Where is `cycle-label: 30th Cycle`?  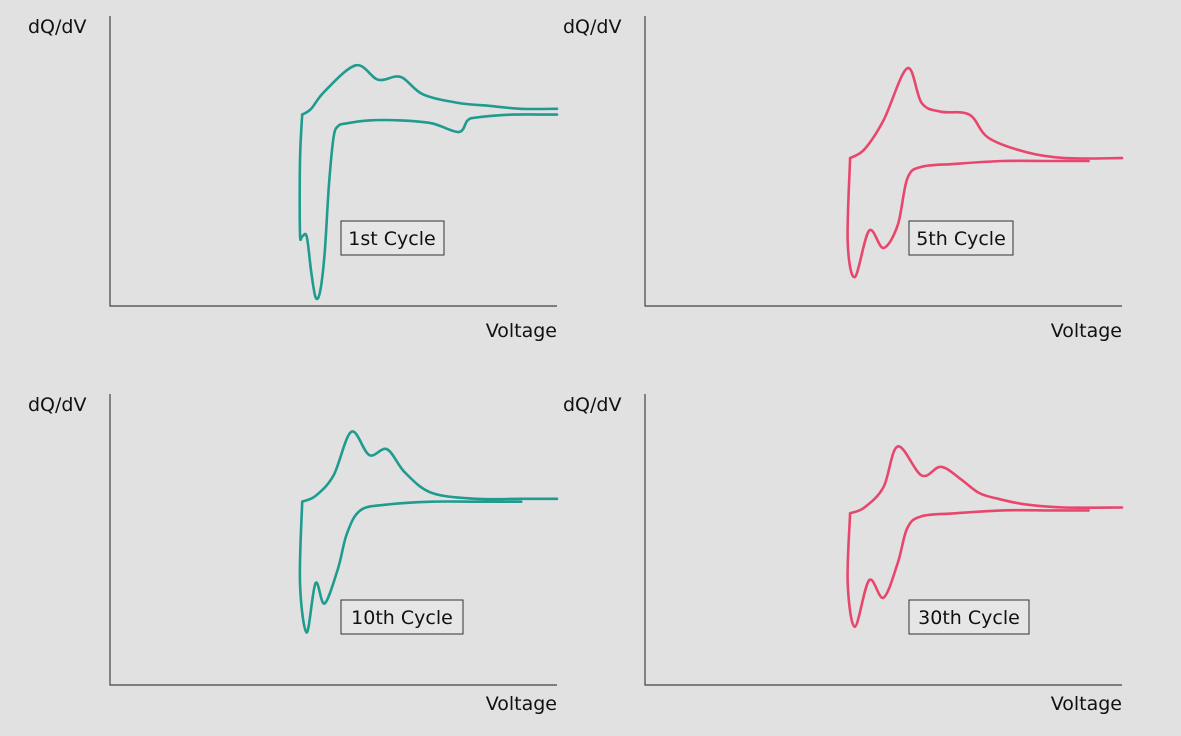
cycle-label: 30th Cycle is located at coordinates (969, 618).